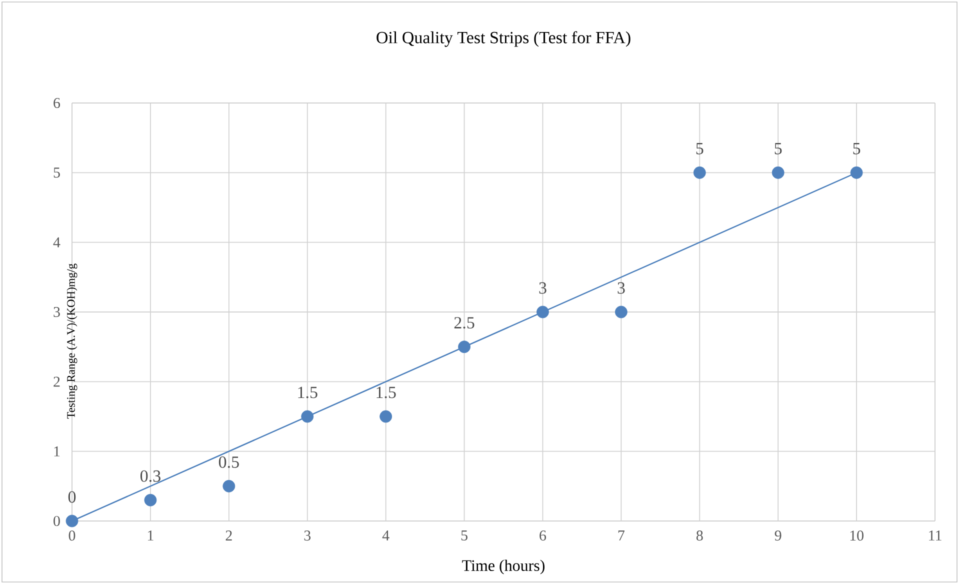  Describe the element at coordinates (621, 535) in the screenshot. I see `x-tick-label: 7` at that location.